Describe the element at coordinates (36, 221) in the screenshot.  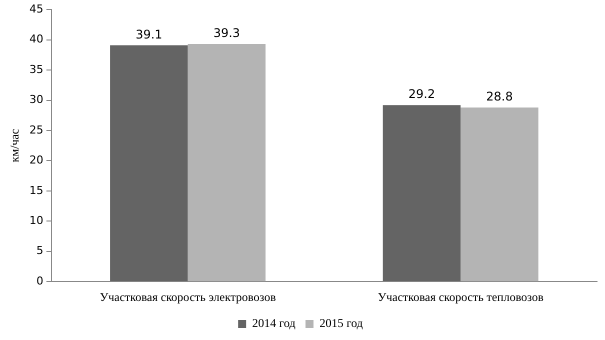
I see `y-tick-label: 10` at that location.